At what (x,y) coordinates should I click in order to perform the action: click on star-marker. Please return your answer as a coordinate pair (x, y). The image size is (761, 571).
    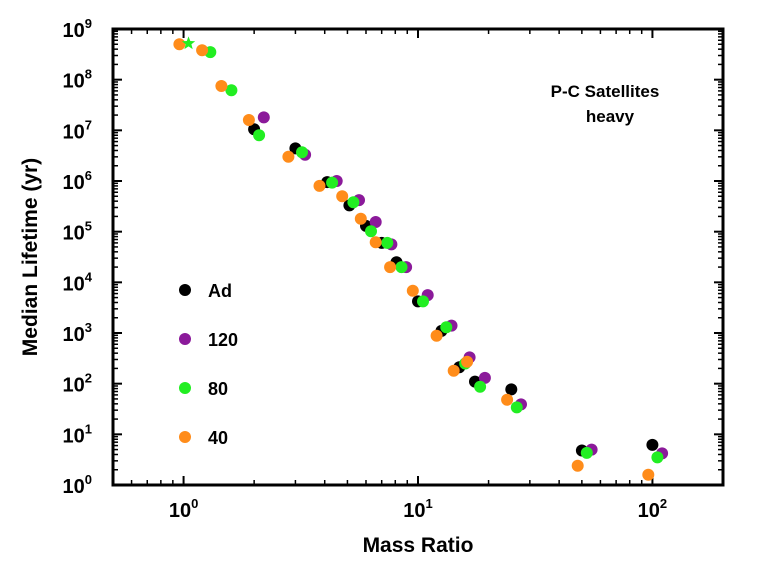
    Looking at the image, I should click on (188, 43).